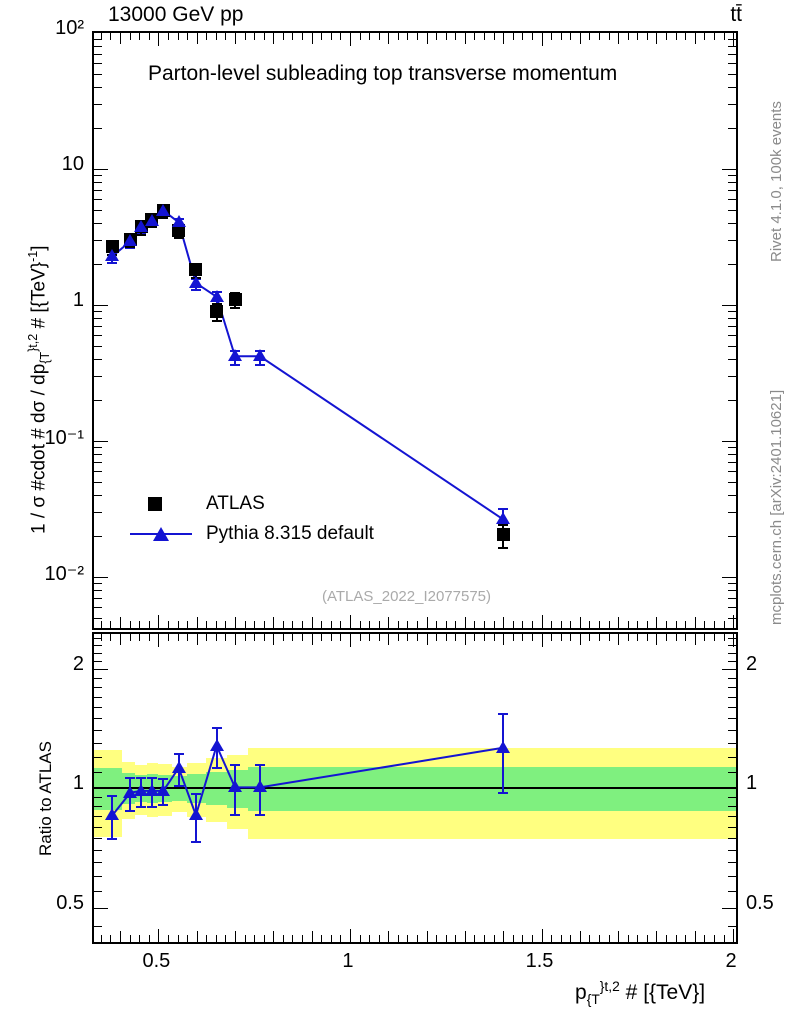 This screenshot has width=786, height=1024. I want to click on ratio-line, so click(307, 780).